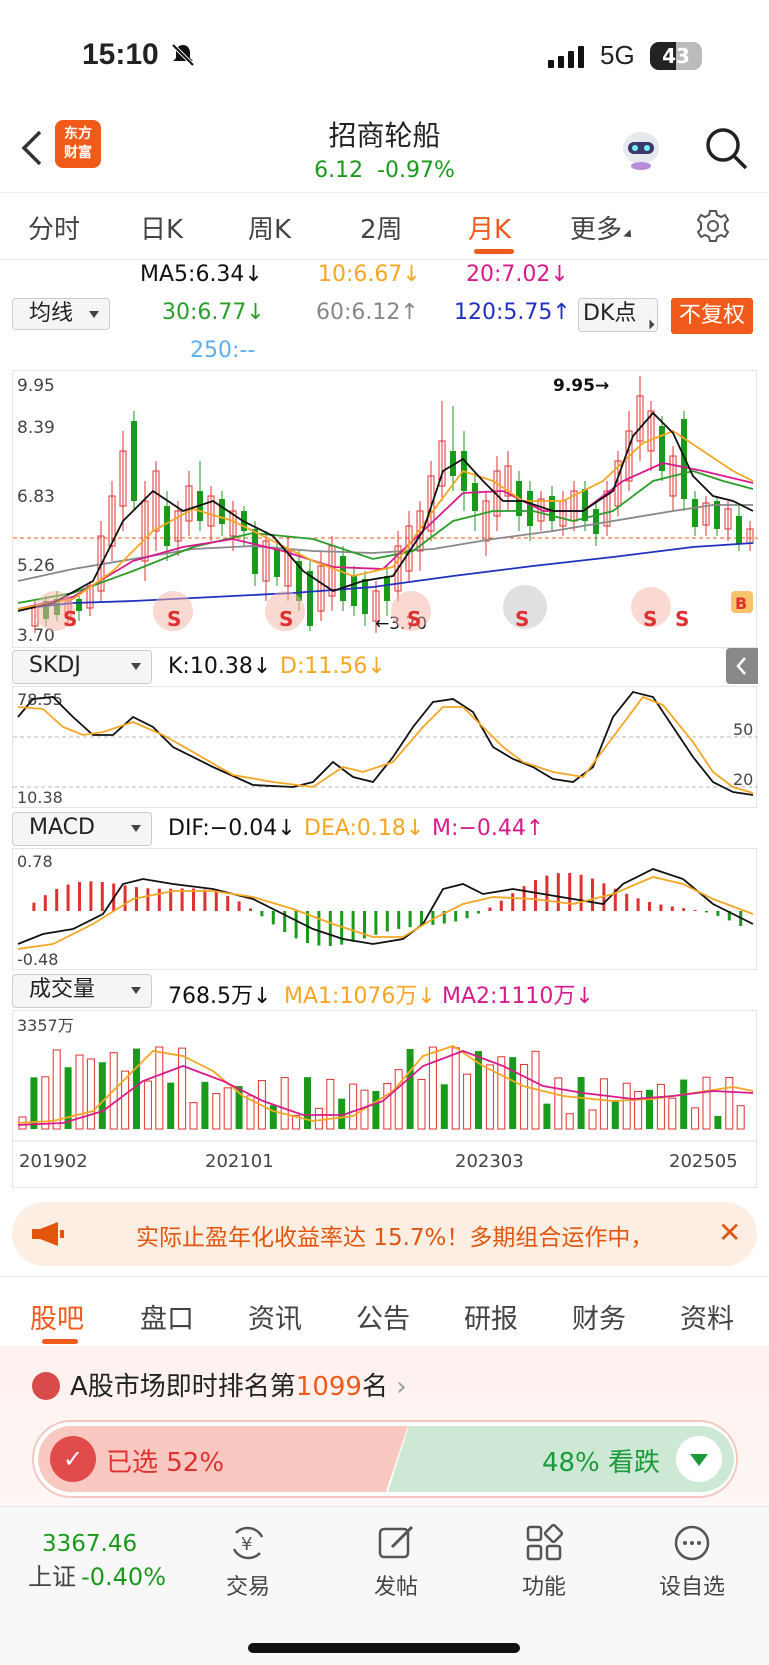  I want to click on nav-add-watchlist: 设自选, so click(692, 1562).